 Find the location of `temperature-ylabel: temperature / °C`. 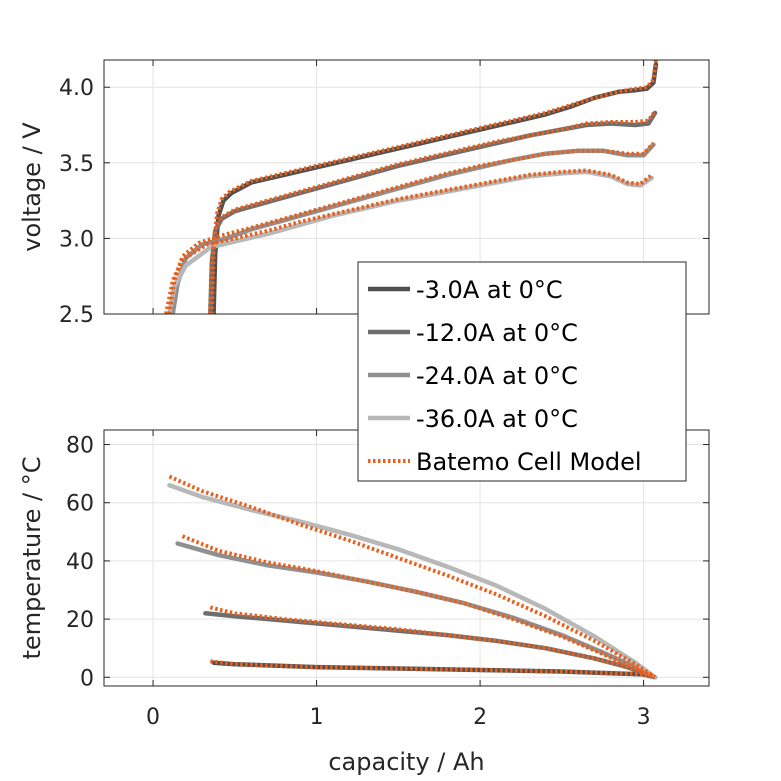

temperature-ylabel: temperature / °C is located at coordinates (32, 558).